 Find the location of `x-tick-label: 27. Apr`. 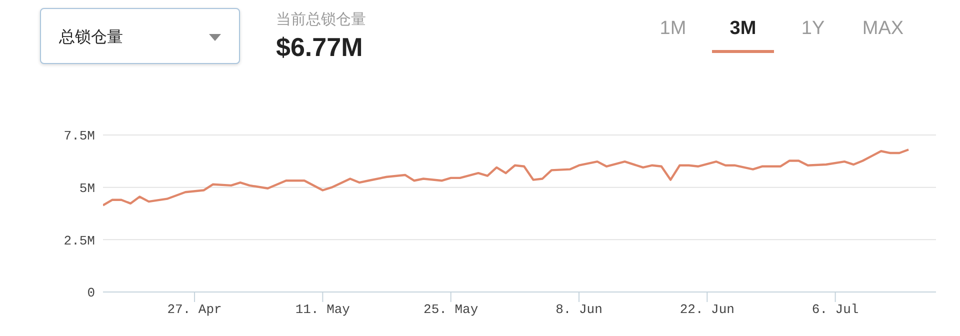

x-tick-label: 27. Apr is located at coordinates (194, 310).